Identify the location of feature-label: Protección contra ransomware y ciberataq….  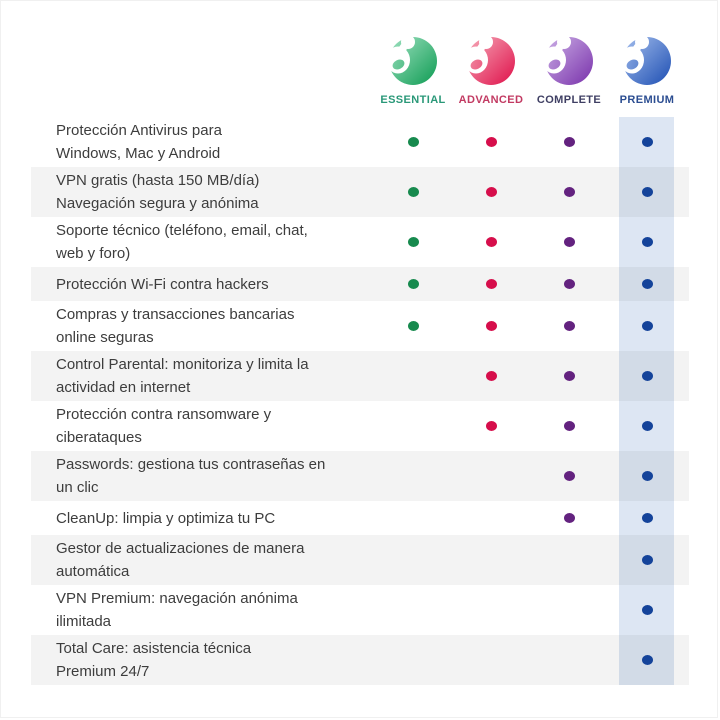
(164, 426).